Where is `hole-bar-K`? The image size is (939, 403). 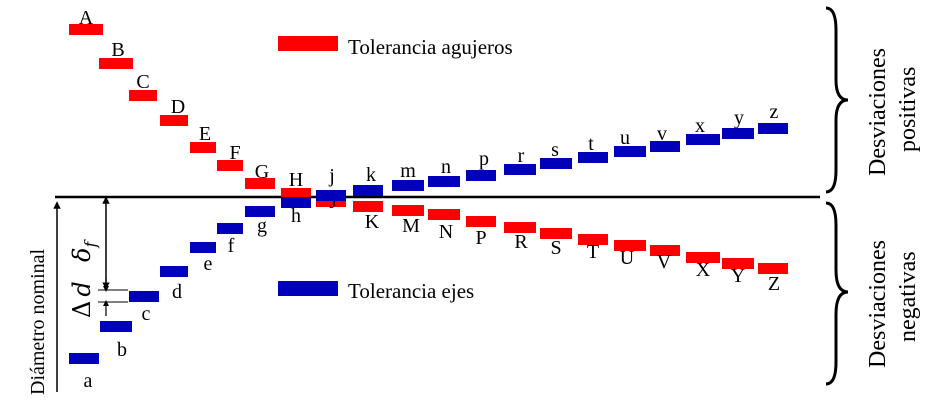 hole-bar-K is located at coordinates (368, 206).